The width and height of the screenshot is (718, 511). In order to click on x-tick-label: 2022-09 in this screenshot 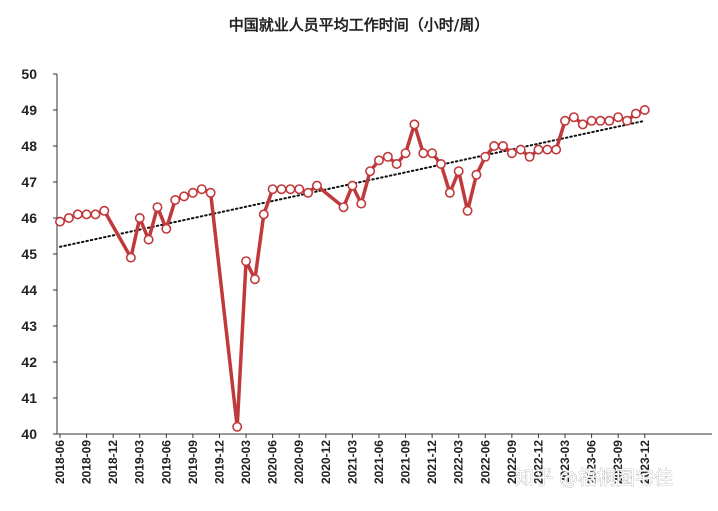, I will do `click(512, 462)`.